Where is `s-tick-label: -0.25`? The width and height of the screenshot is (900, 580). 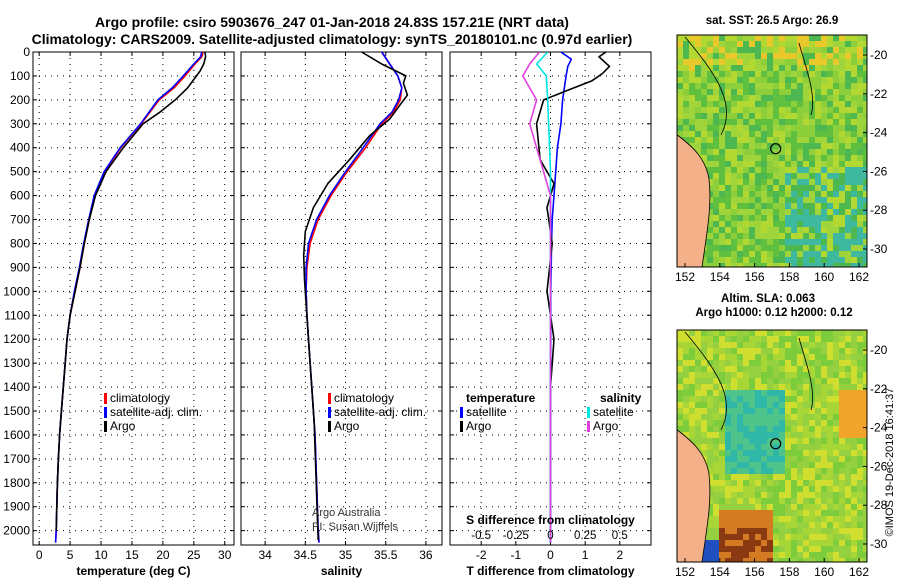
s-tick-label: -0.25 is located at coordinates (516, 536).